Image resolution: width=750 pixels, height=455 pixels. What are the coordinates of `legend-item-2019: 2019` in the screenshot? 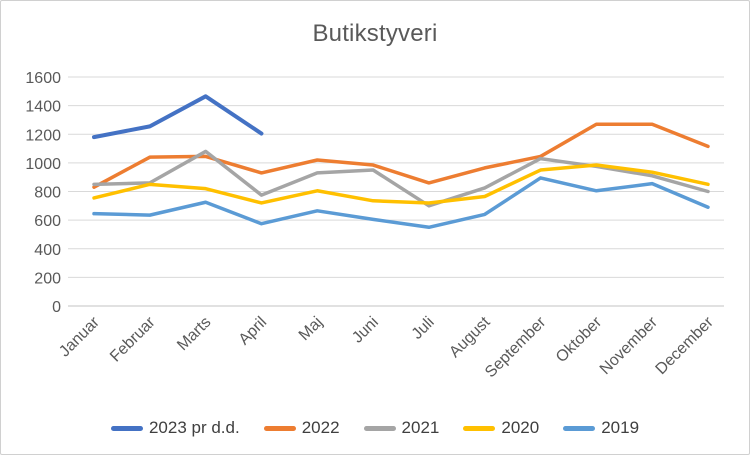 It's located at (601, 428).